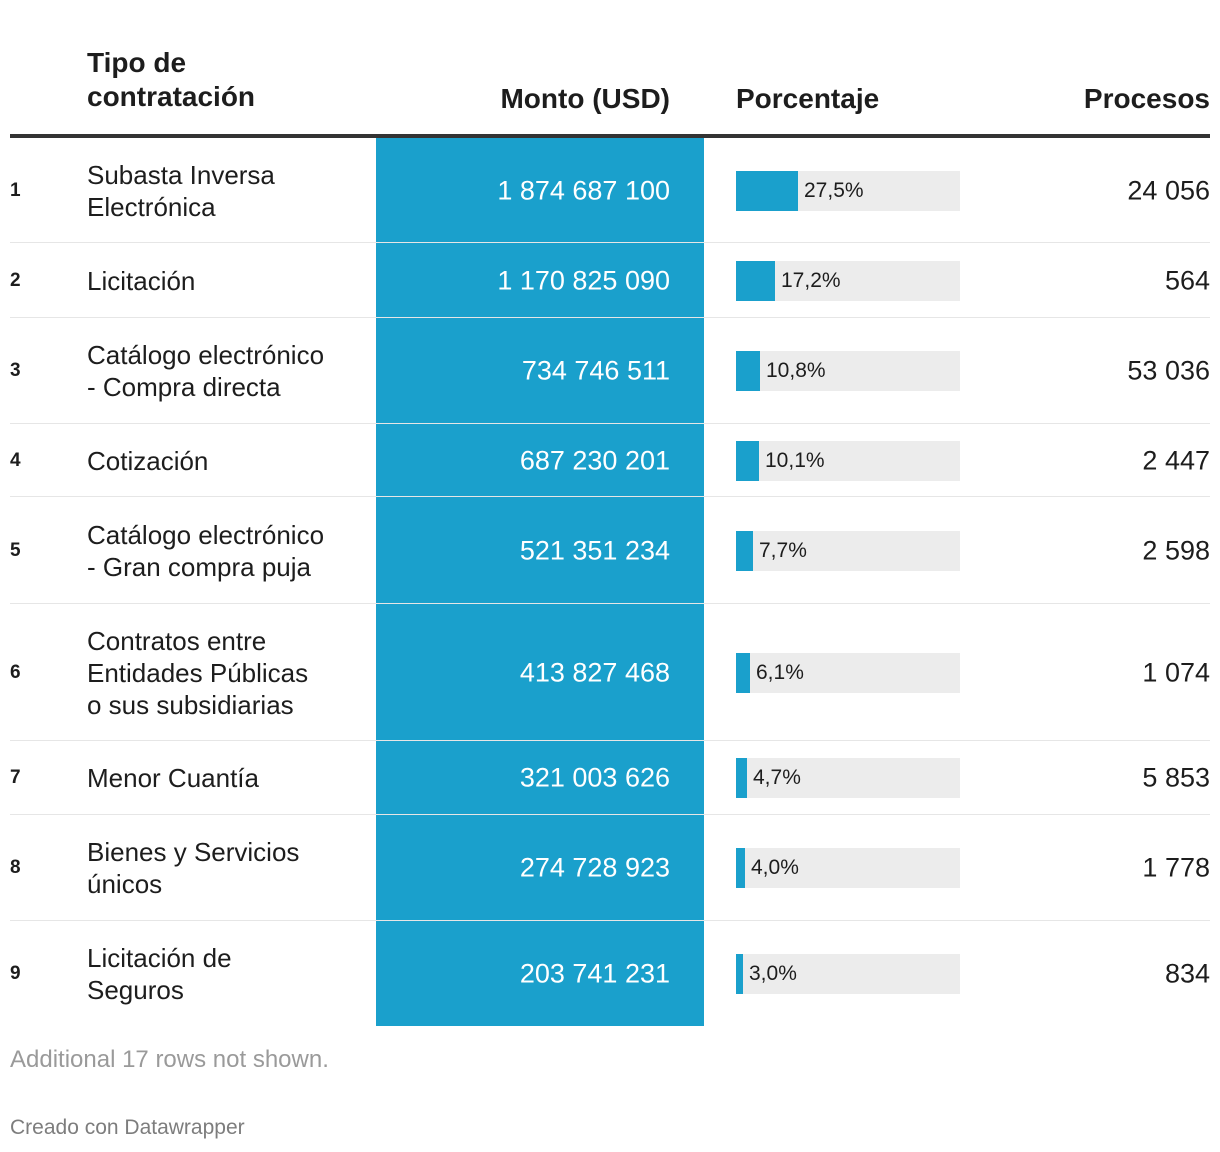 The image size is (1220, 1152). I want to click on pct-label: 4,7%, so click(777, 777).